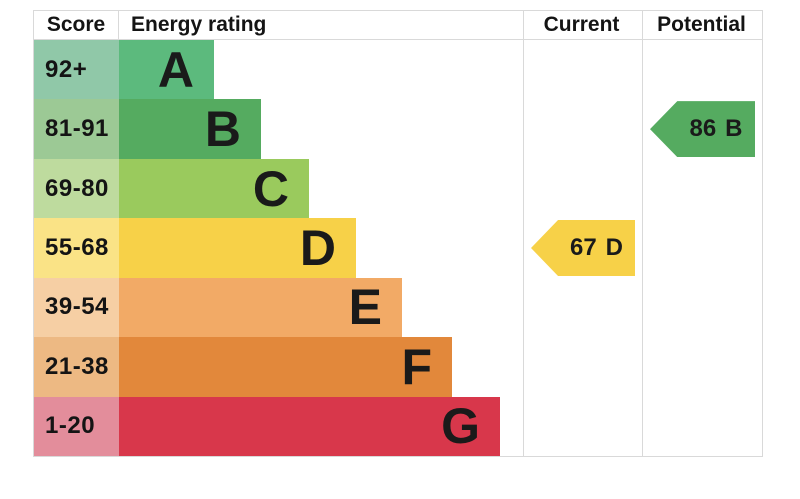 This screenshot has height=499, width=800. What do you see at coordinates (237, 248) in the screenshot?
I see `rating-bar: D` at bounding box center [237, 248].